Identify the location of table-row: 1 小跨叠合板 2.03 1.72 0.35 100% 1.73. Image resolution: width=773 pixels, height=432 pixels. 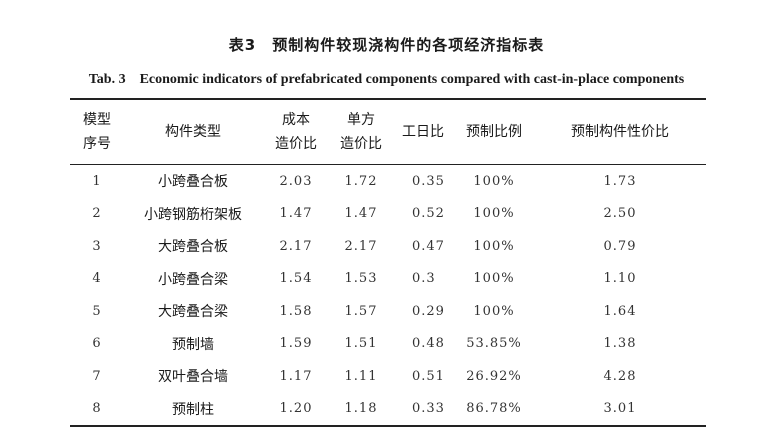
(388, 181).